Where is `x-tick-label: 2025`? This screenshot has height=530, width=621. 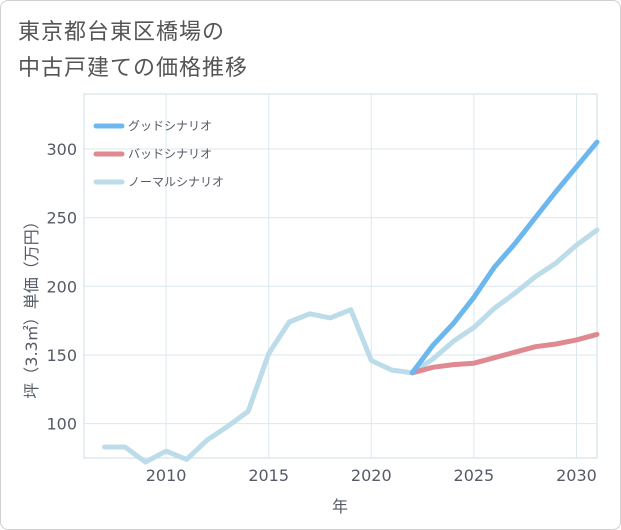 x-tick-label: 2025 is located at coordinates (474, 475).